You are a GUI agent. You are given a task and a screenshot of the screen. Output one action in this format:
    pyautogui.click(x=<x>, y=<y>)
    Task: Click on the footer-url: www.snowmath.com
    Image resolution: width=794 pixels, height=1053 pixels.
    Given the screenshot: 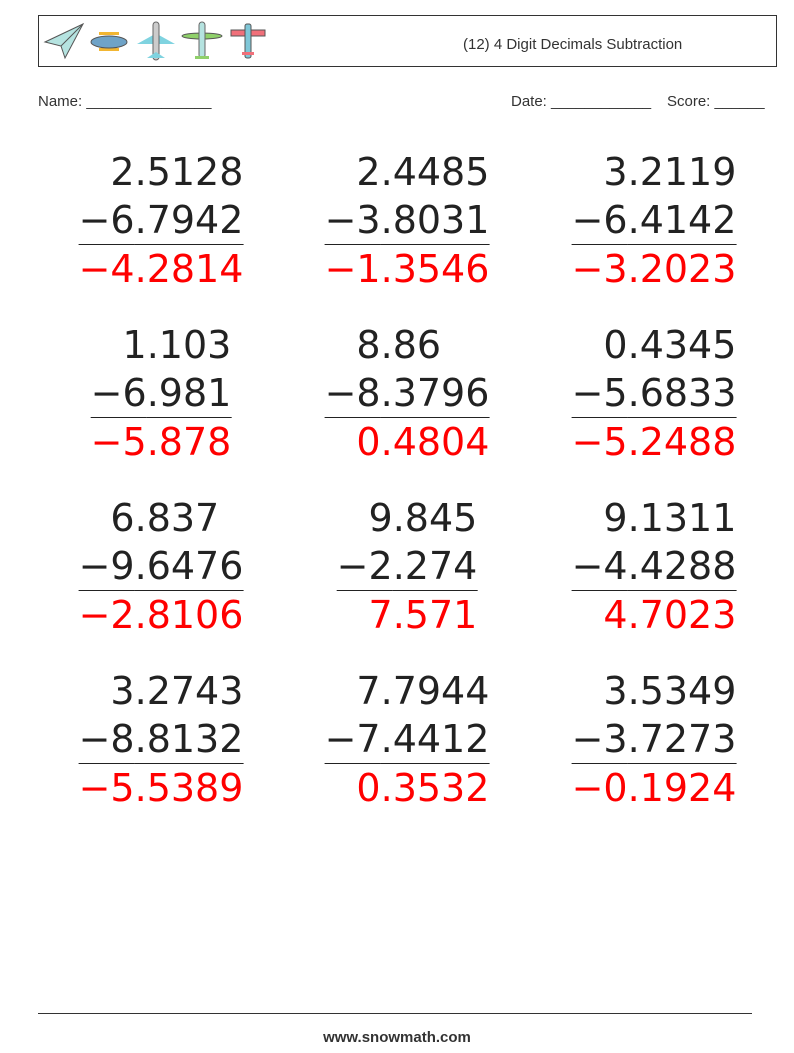 What is the action you would take?
    pyautogui.click(x=397, y=1037)
    